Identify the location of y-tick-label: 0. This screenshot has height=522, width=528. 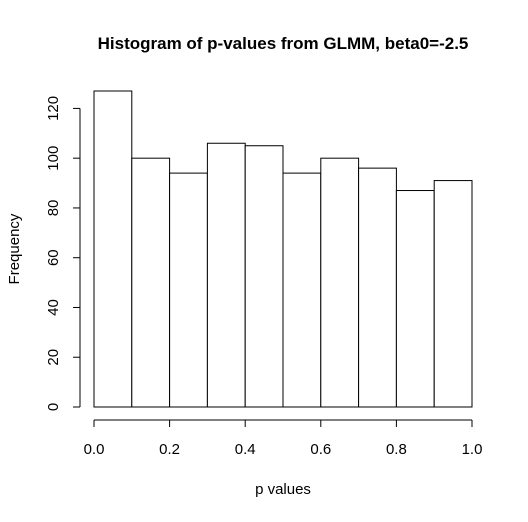
(53, 407).